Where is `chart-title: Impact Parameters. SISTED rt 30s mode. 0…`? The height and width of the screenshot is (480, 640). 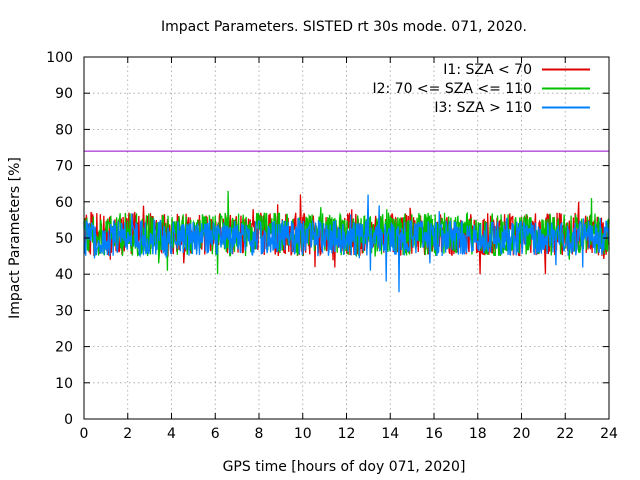
chart-title: Impact Parameters. SISTED rt 30s mode. 0… is located at coordinates (344, 27).